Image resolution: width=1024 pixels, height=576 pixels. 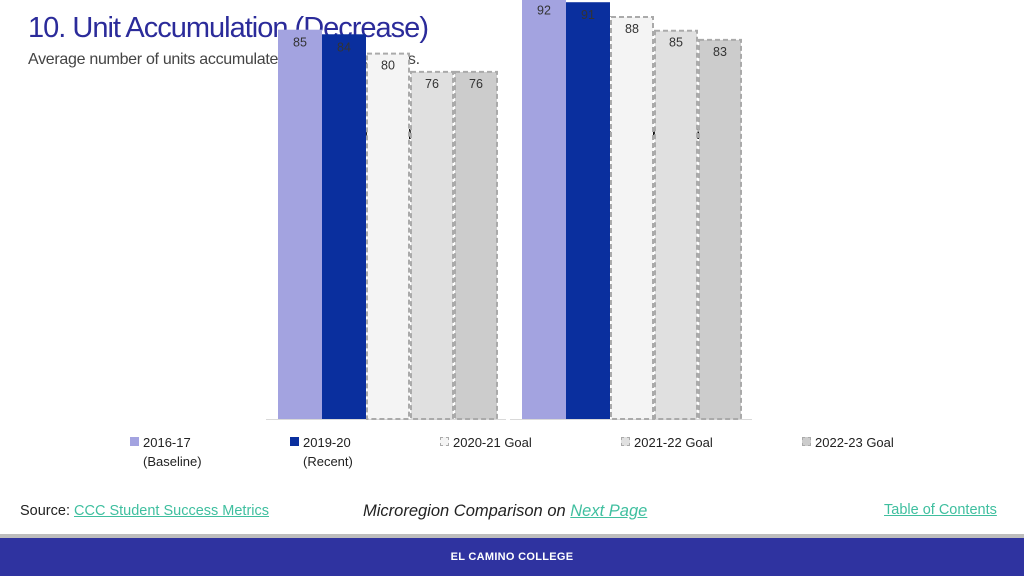 I want to click on legend-label: 2016-17, so click(x=167, y=442).